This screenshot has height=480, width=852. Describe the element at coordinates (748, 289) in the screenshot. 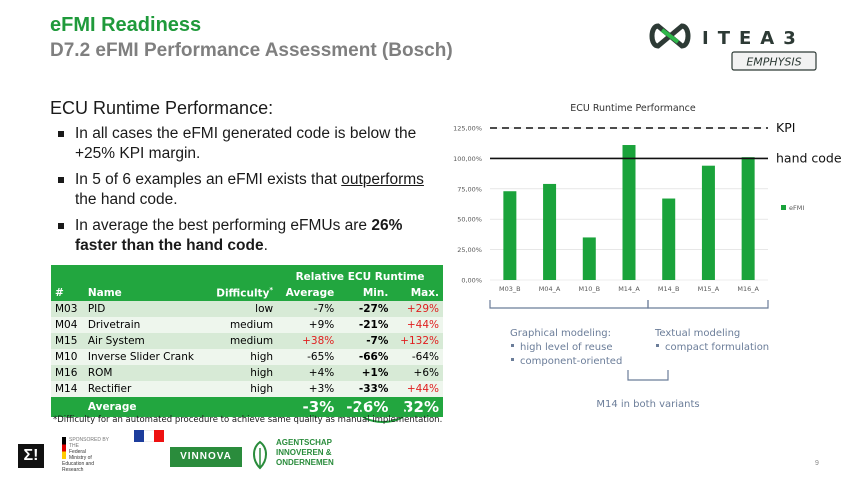

I see `x-tick-label: M16_A` at that location.